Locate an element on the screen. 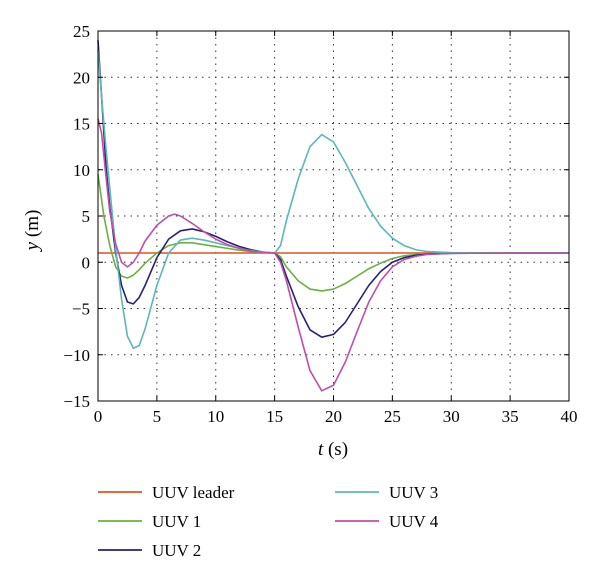  y-tick-label: −10 is located at coordinates (76, 355).